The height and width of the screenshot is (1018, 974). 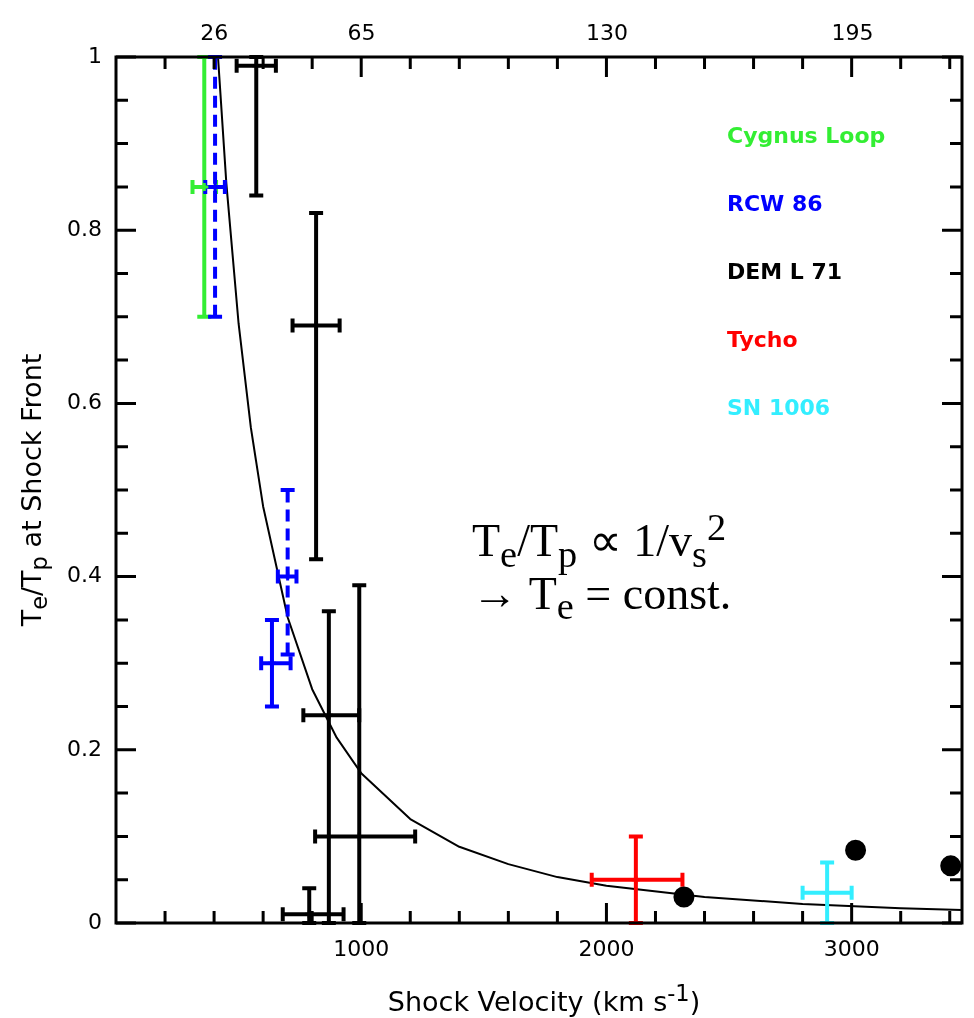 What do you see at coordinates (762, 339) in the screenshot?
I see `text: Tycho` at bounding box center [762, 339].